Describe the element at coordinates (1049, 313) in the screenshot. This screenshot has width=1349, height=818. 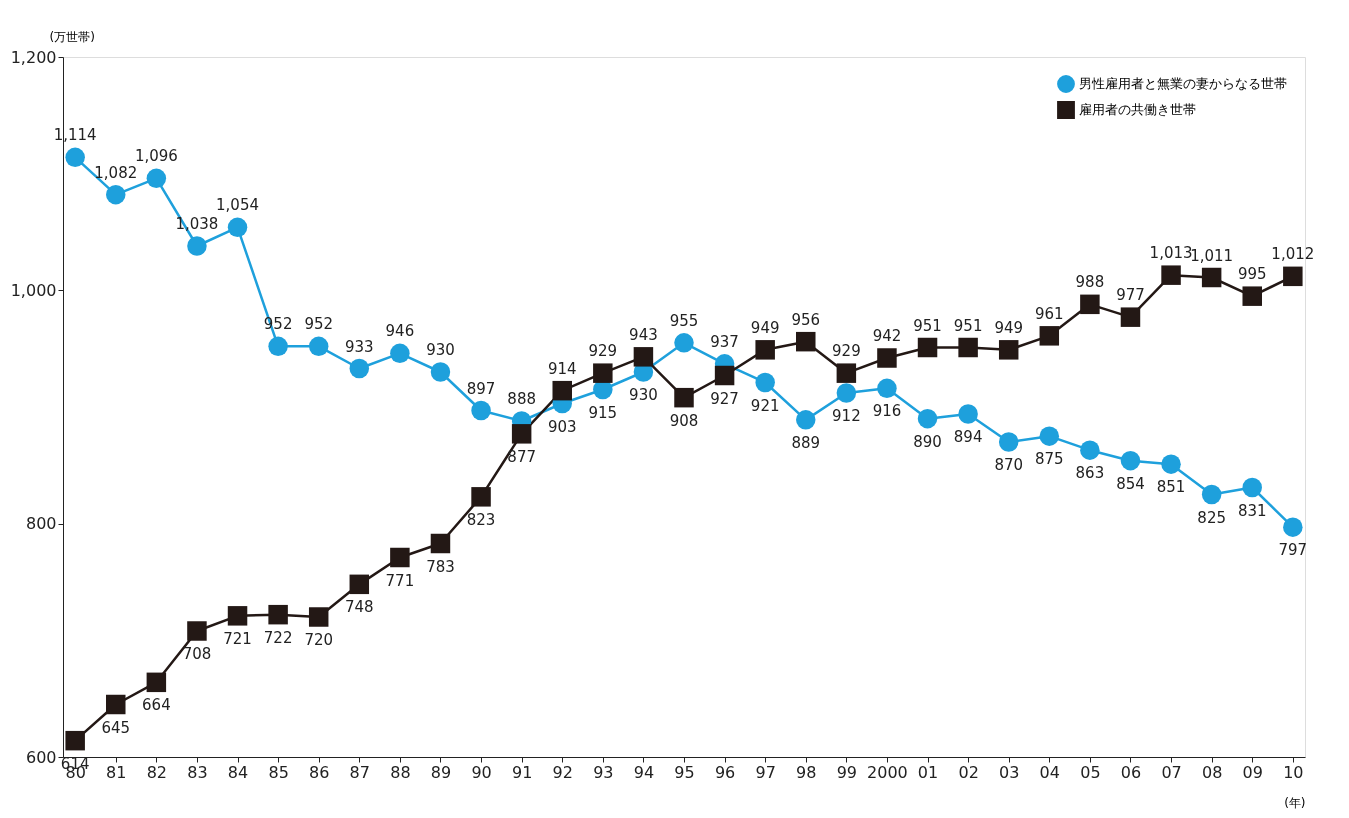
I see `data-label: 961` at that location.